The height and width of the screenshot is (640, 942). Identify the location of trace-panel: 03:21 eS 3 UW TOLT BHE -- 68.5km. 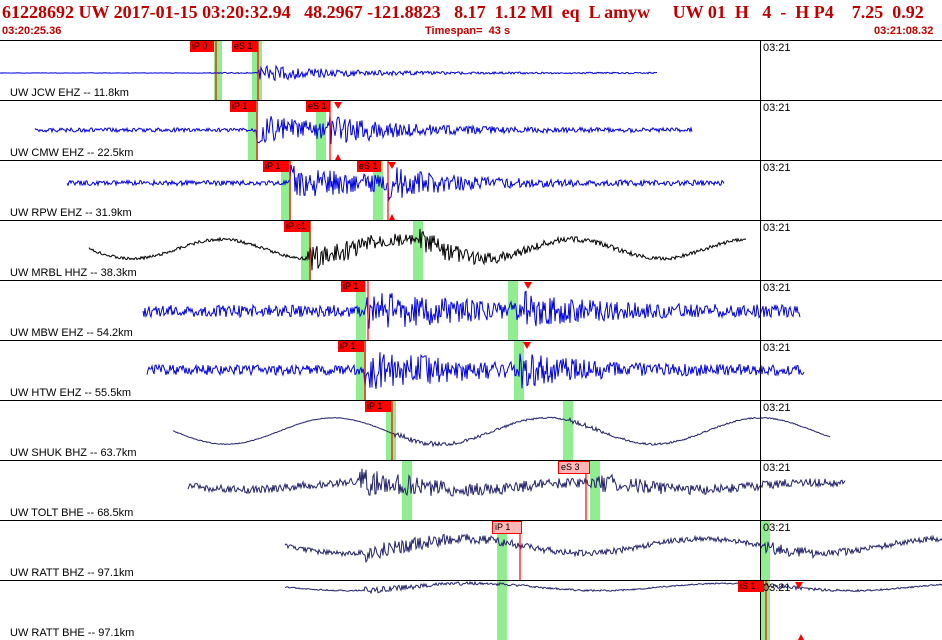
(471, 490).